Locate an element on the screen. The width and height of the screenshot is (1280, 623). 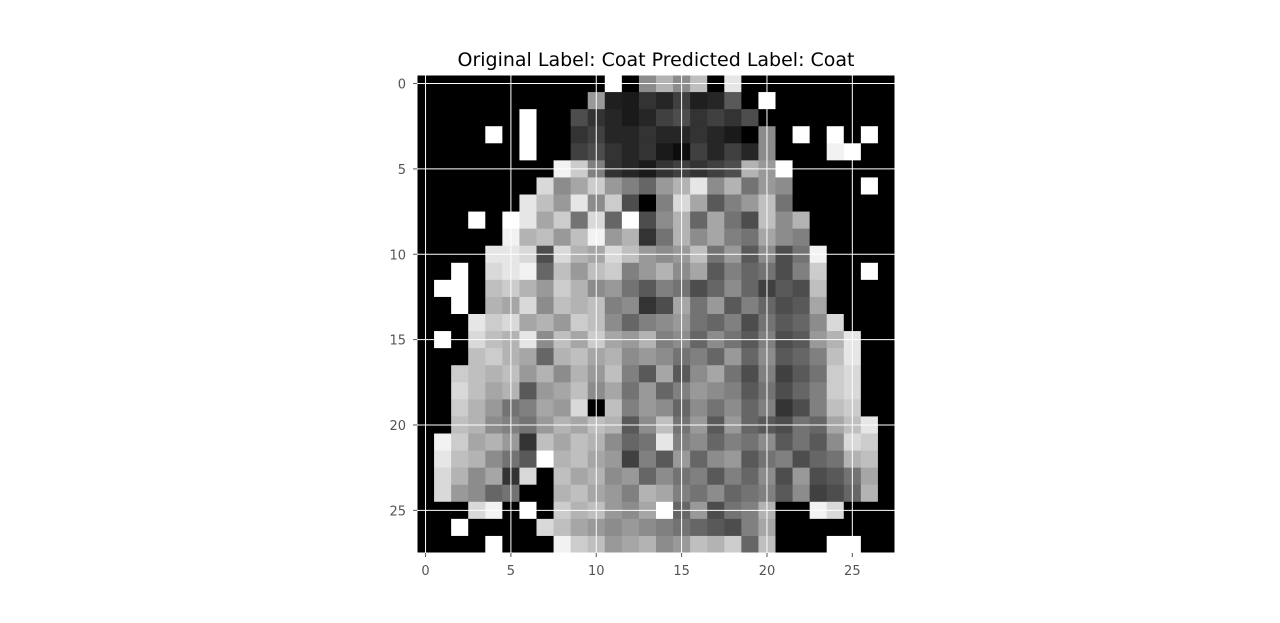
y-tick-label: 20 is located at coordinates (397, 426).